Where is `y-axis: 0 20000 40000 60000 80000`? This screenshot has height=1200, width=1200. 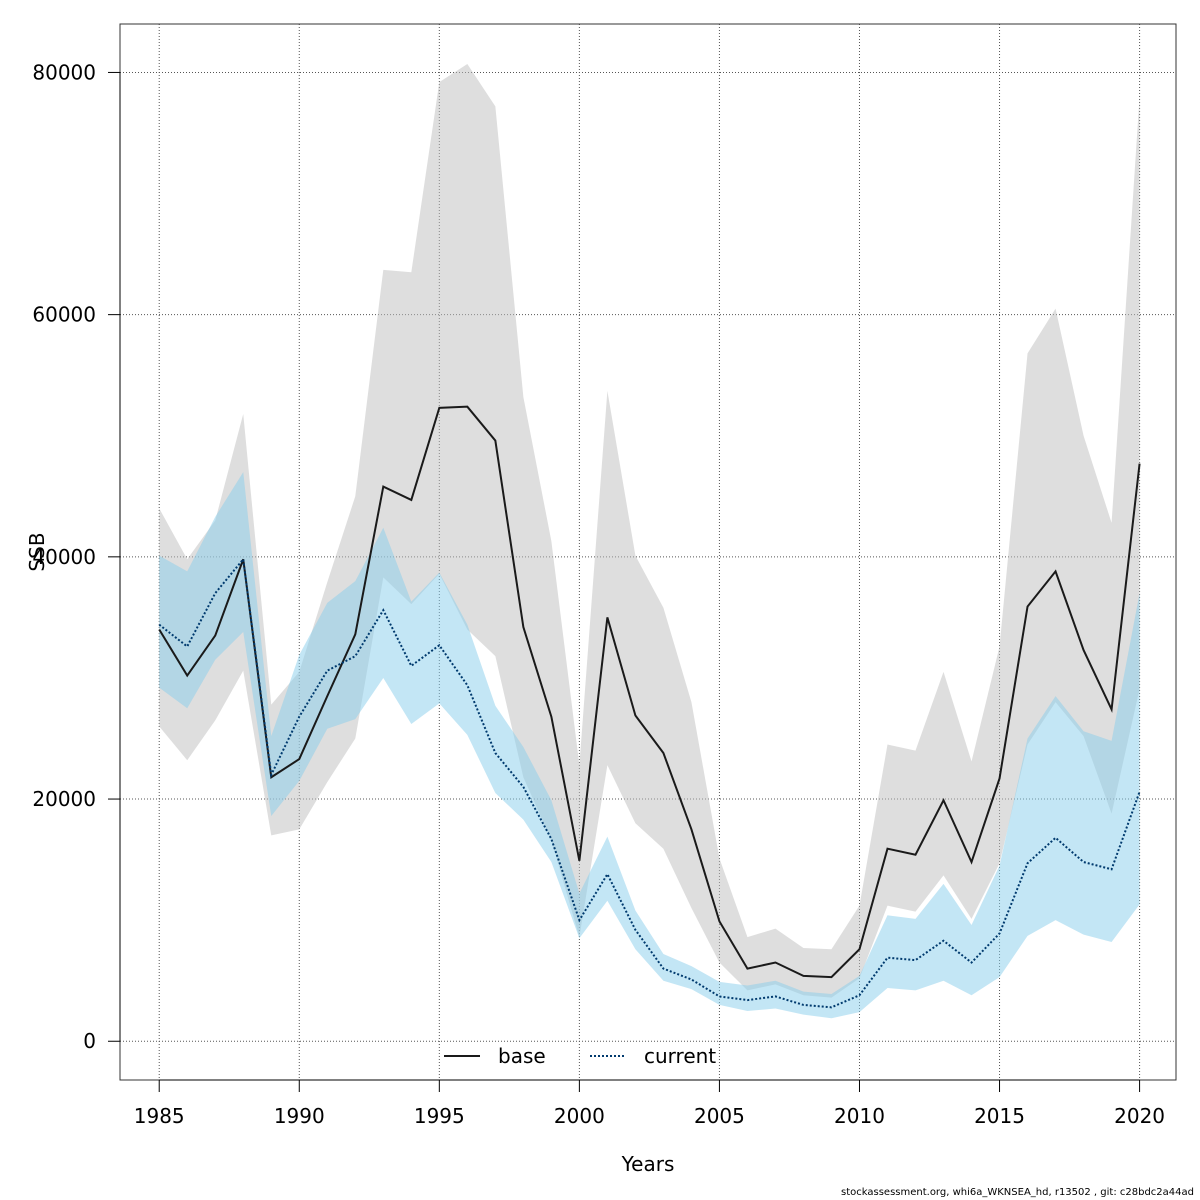 y-axis: 0 20000 40000 60000 80000 is located at coordinates (76, 556).